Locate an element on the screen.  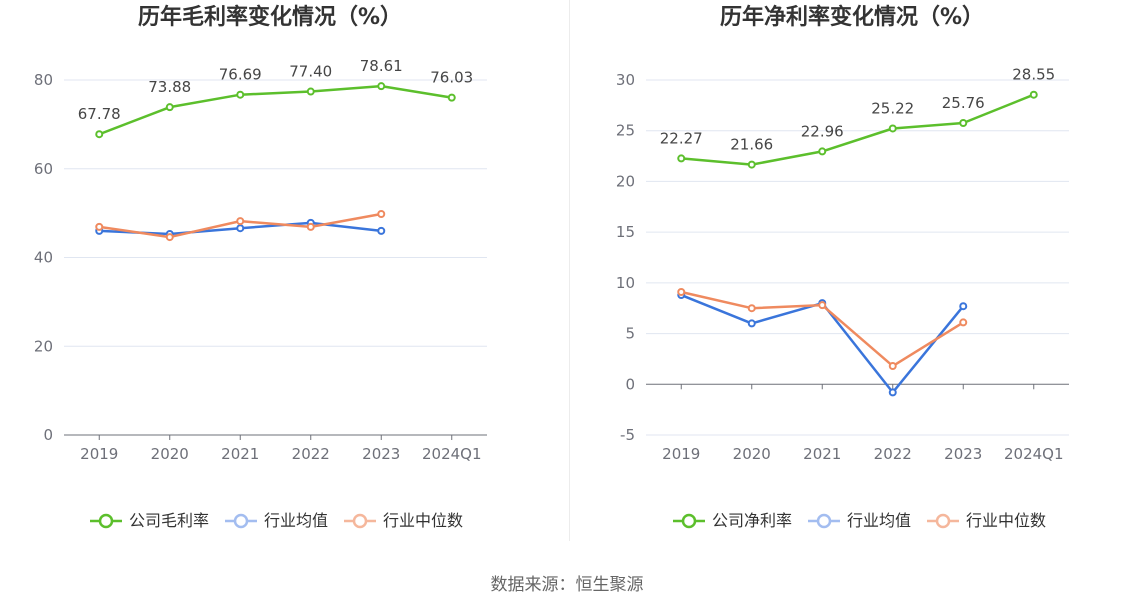
data-label: 22.96 is located at coordinates (822, 131).